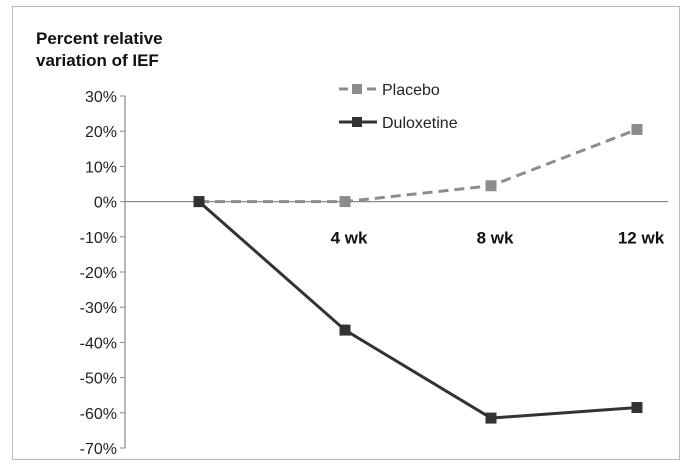 This screenshot has width=692, height=466. Describe the element at coordinates (98, 308) in the screenshot. I see `y-tick-label: -30%` at that location.